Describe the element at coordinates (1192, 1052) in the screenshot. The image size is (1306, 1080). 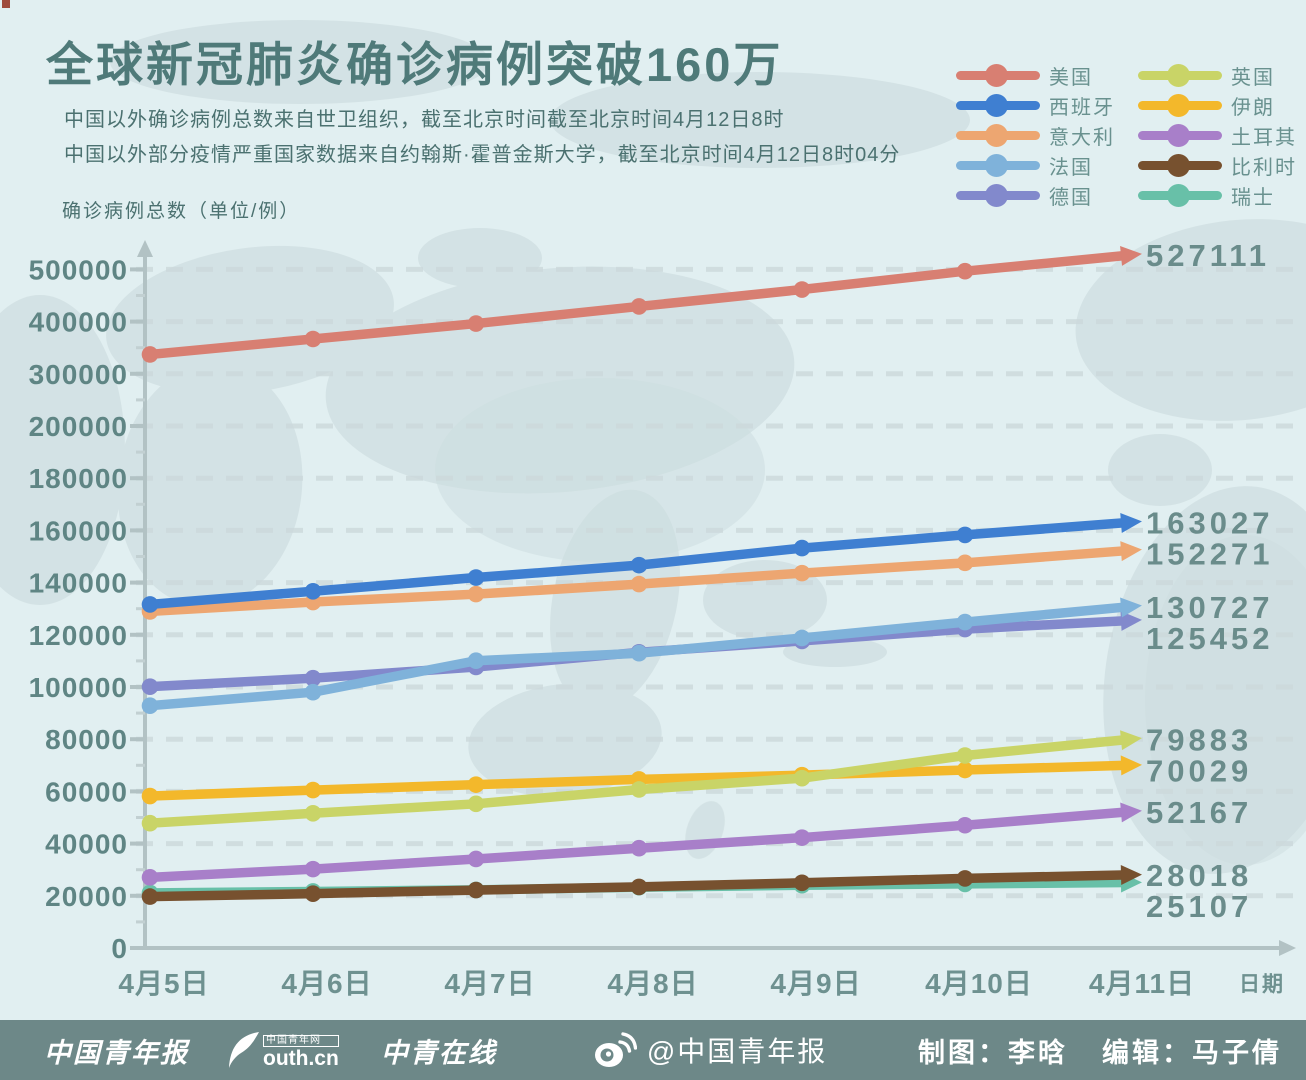
I see `credit-editor: 编辑：马子倩` at that location.